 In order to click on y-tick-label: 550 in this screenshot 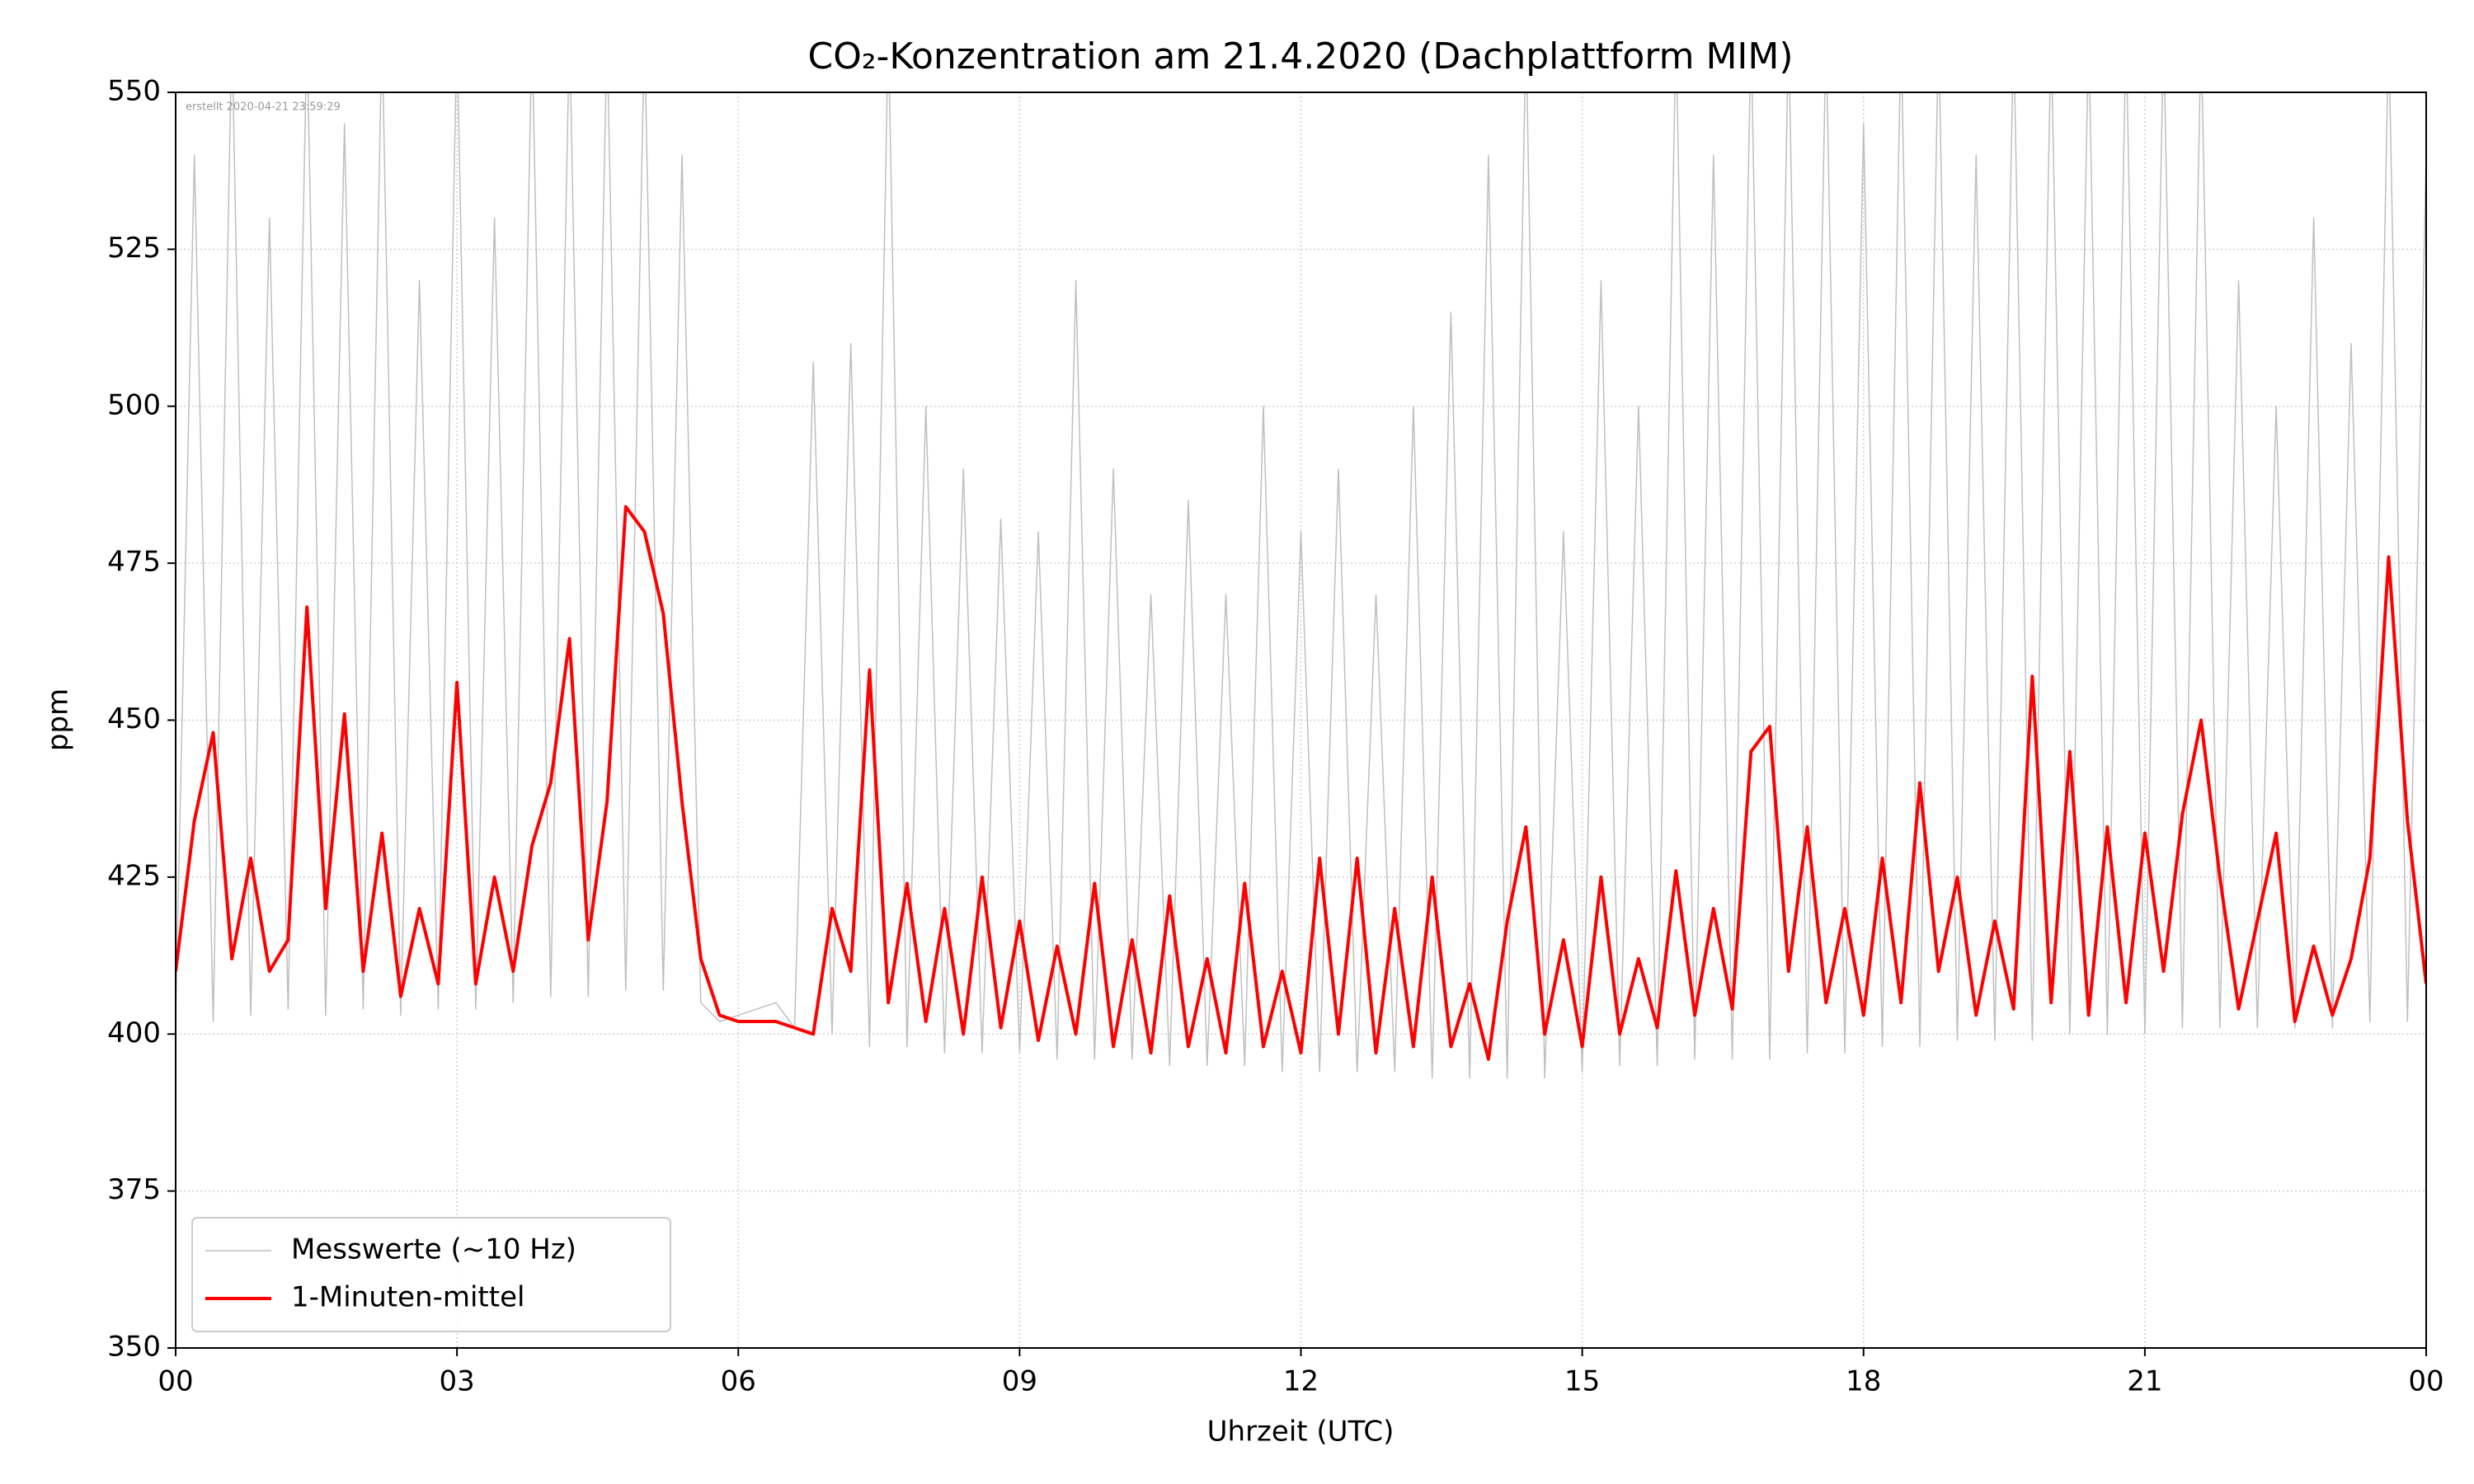, I will do `click(134, 91)`.